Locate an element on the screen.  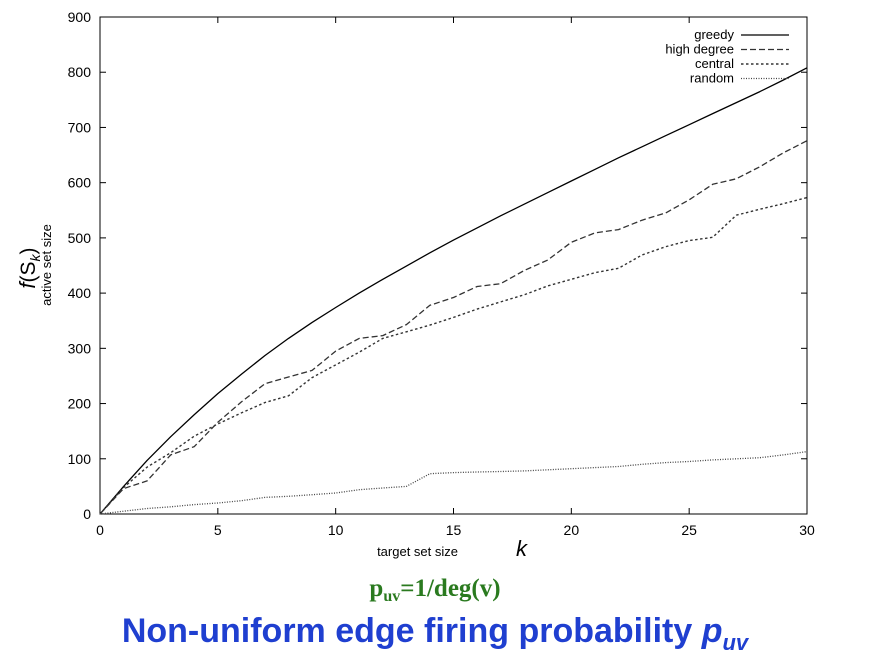
x-tick-label: 15 is located at coordinates (454, 530).